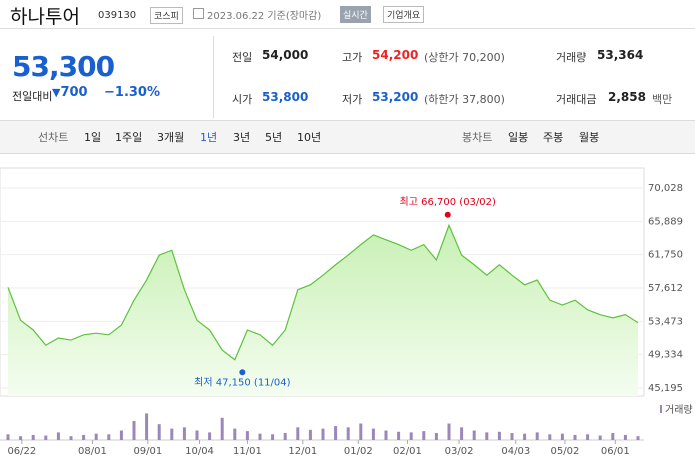 The height and width of the screenshot is (473, 695). What do you see at coordinates (147, 451) in the screenshot?
I see `x-tick-label: 09/01` at bounding box center [147, 451].